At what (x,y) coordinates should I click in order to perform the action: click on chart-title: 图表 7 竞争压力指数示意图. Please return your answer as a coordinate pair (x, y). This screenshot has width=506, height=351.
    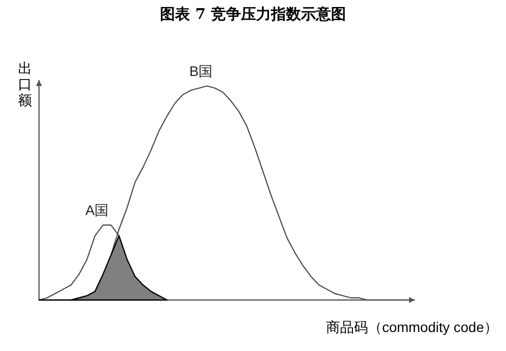
    Looking at the image, I should click on (253, 14).